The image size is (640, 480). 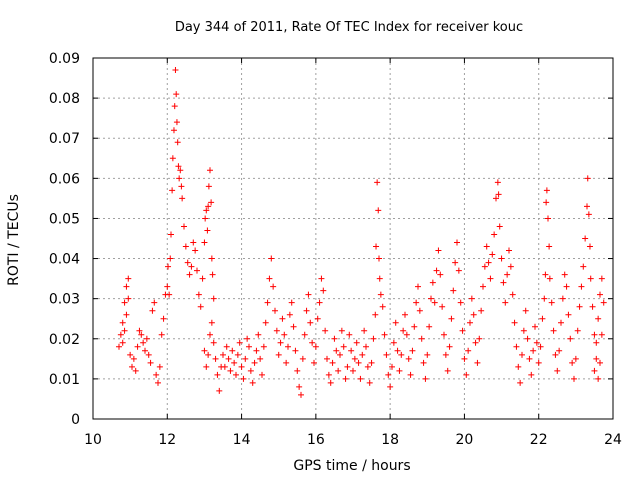 I want to click on x-tick-label: 22, so click(x=539, y=440).